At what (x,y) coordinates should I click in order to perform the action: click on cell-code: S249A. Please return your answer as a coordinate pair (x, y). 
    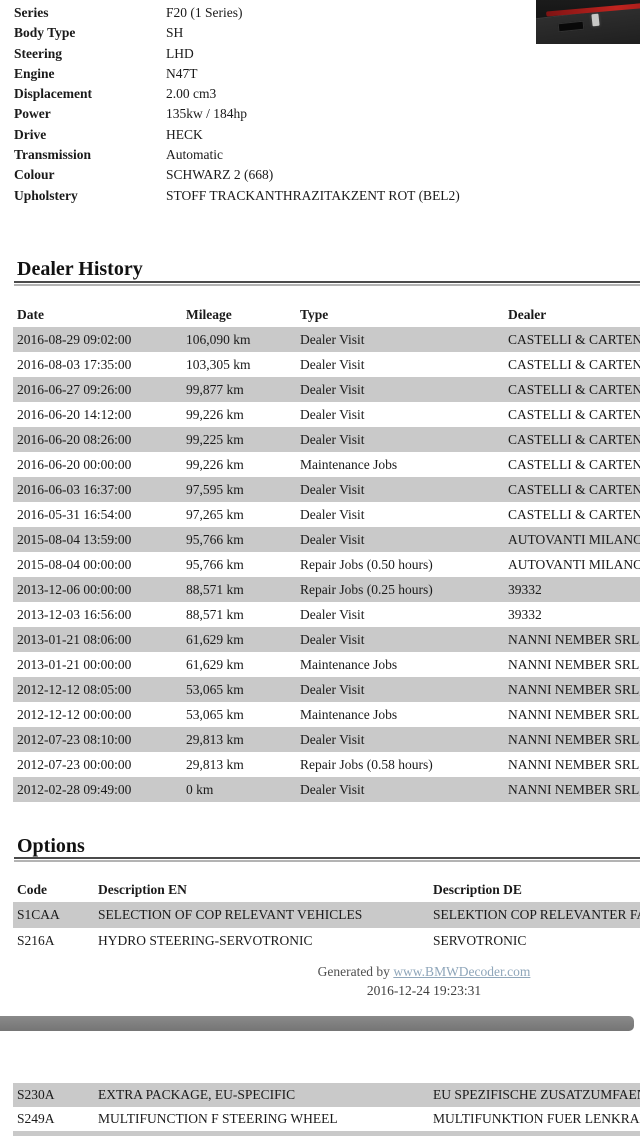
    Looking at the image, I should click on (36, 1118).